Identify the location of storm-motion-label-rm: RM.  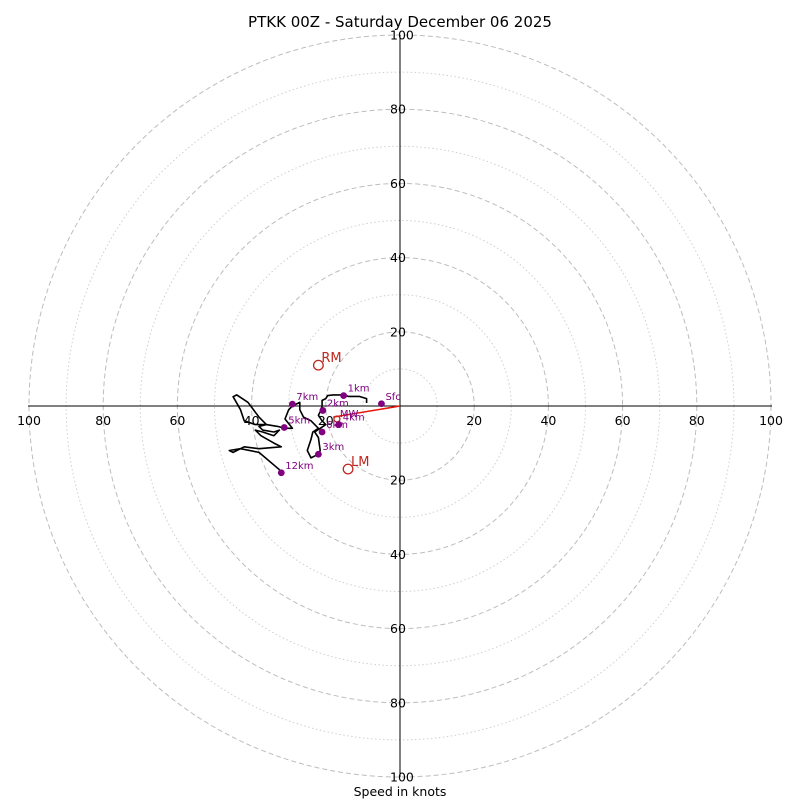
(331, 358).